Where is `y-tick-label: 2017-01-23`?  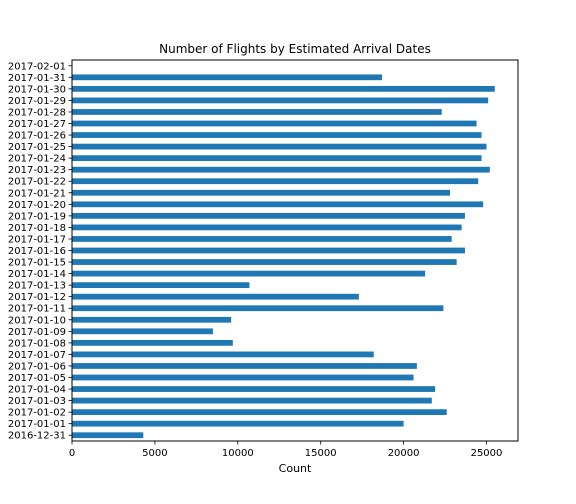 y-tick-label: 2017-01-23 is located at coordinates (37, 170).